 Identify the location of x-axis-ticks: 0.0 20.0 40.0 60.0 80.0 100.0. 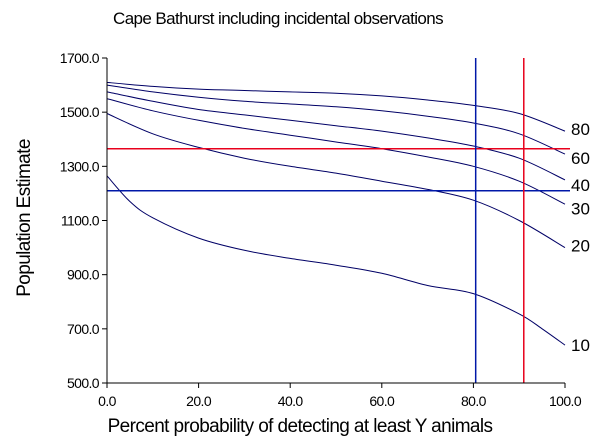
(340, 396).